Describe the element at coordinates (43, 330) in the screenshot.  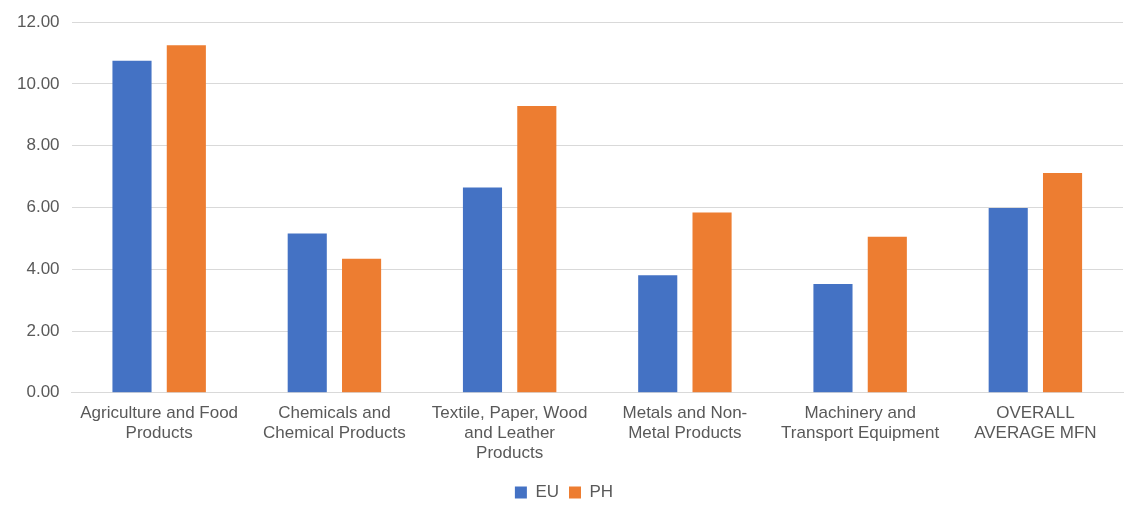
I see `y-tick-label: 2.00` at that location.